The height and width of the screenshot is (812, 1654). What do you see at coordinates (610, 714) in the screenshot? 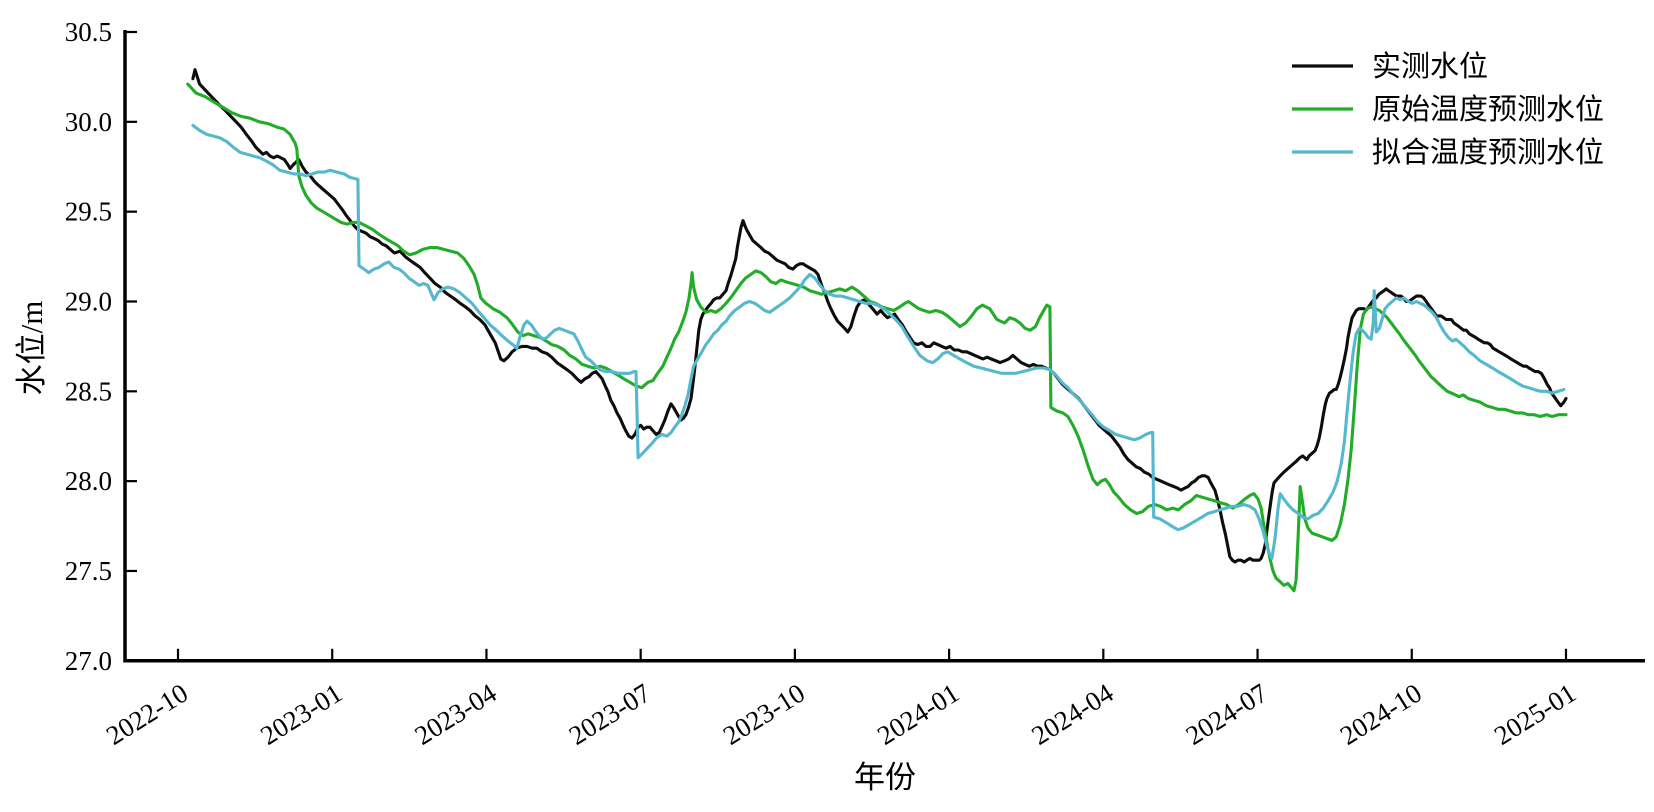
I see `x-tick-label: 2023-07` at bounding box center [610, 714].